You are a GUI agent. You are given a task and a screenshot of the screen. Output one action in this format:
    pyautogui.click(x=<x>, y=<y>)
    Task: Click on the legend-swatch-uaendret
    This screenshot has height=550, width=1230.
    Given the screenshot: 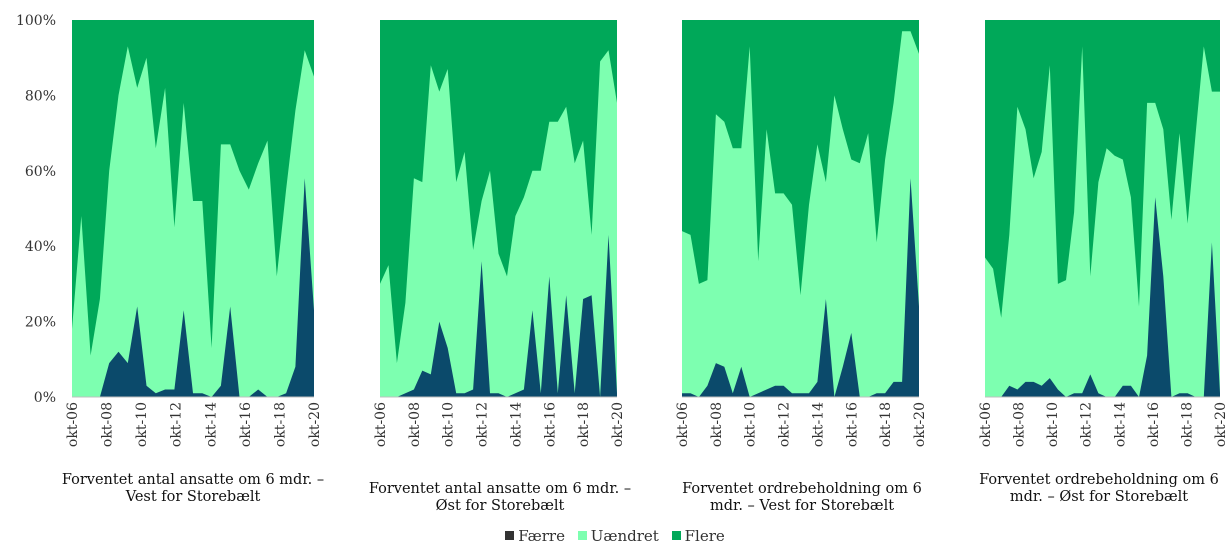 What is the action you would take?
    pyautogui.click(x=582, y=535)
    